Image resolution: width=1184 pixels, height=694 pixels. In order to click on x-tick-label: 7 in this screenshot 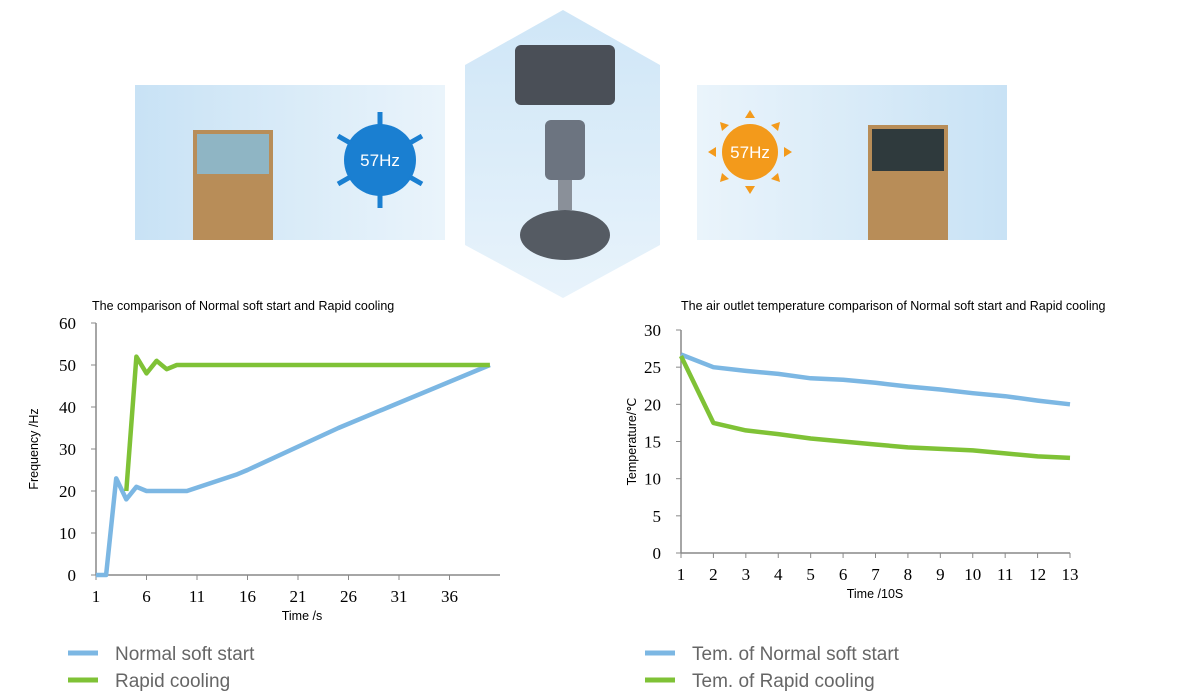, I will do `click(875, 574)`.